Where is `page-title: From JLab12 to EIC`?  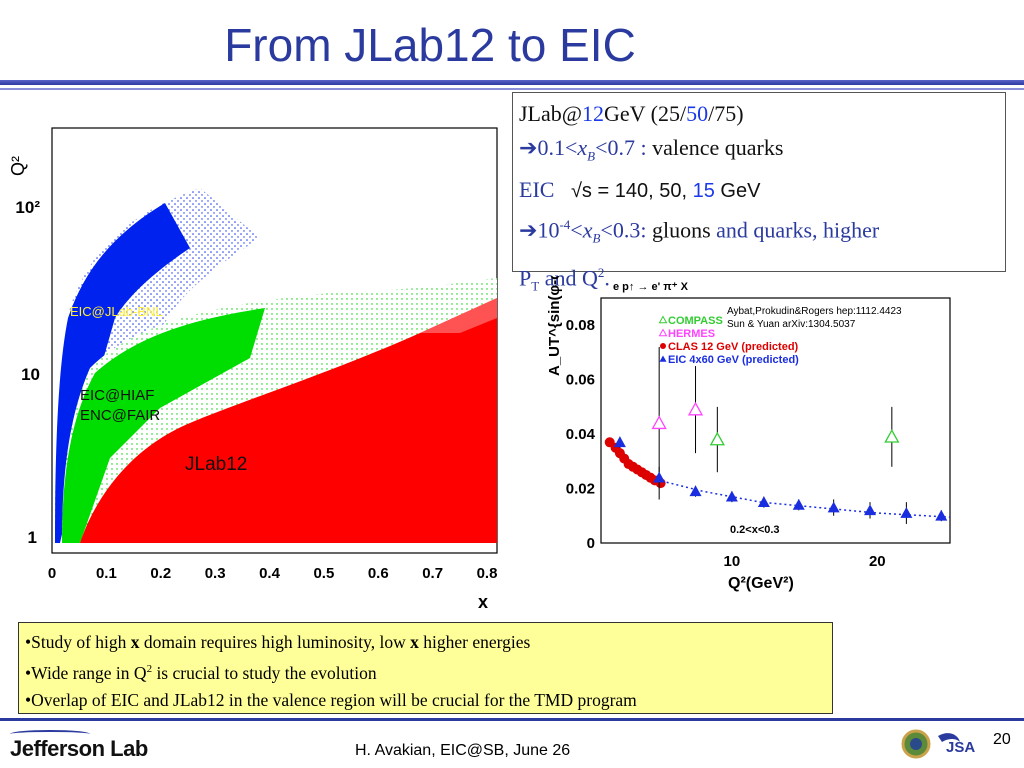
page-title: From JLab12 to EIC is located at coordinates (430, 45).